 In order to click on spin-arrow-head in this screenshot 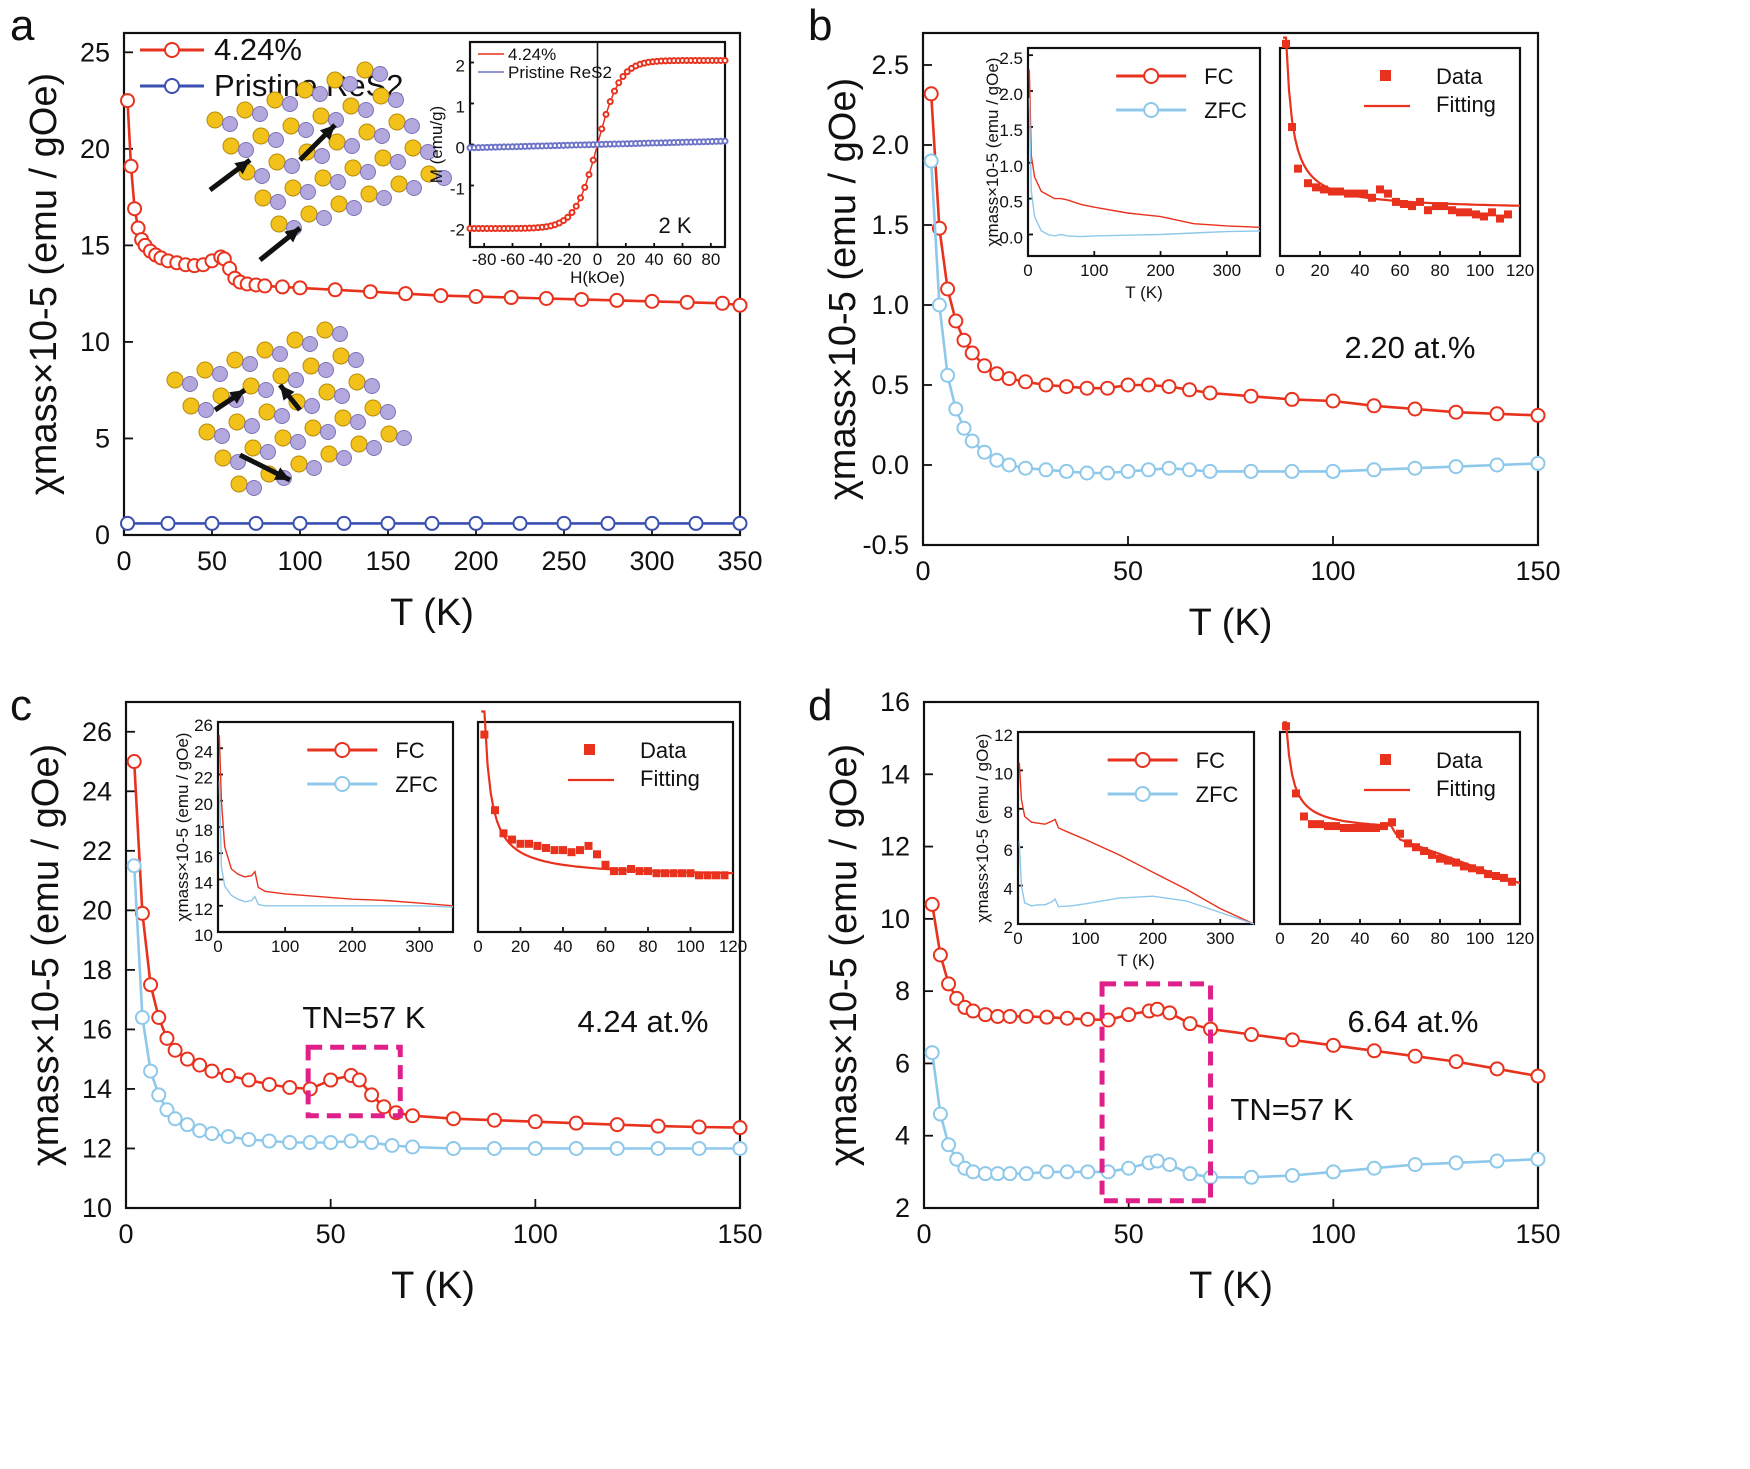, I will do `click(327, 133)`.